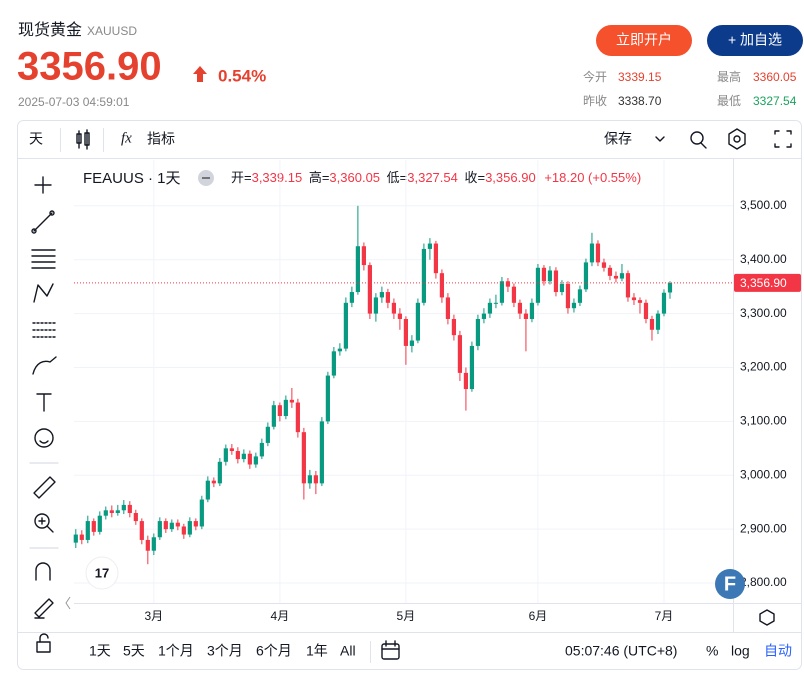 The height and width of the screenshot is (676, 804). I want to click on x-tick-label: 3月, so click(153, 616).